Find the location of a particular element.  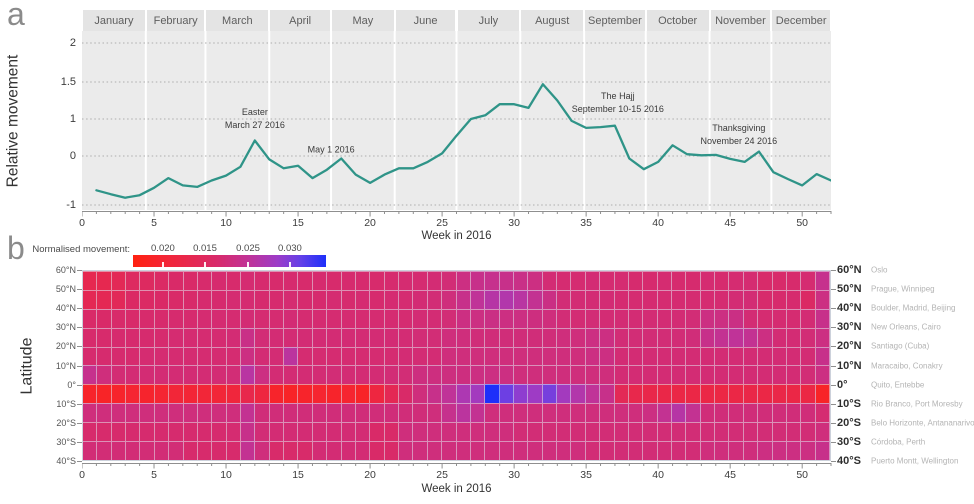

month-box: December is located at coordinates (801, 20).